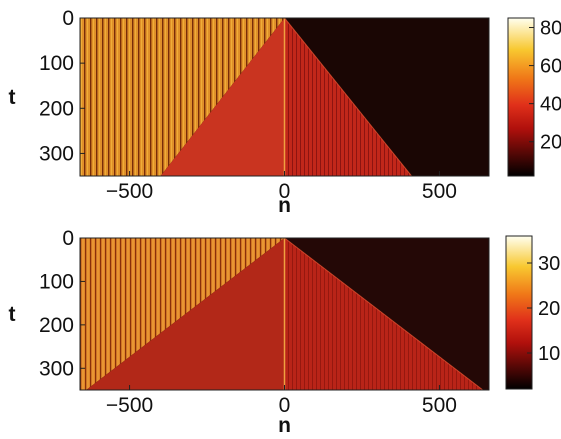 This screenshot has width=561, height=439. What do you see at coordinates (550, 67) in the screenshot?
I see `colorbar-tick-label: 60` at bounding box center [550, 67].